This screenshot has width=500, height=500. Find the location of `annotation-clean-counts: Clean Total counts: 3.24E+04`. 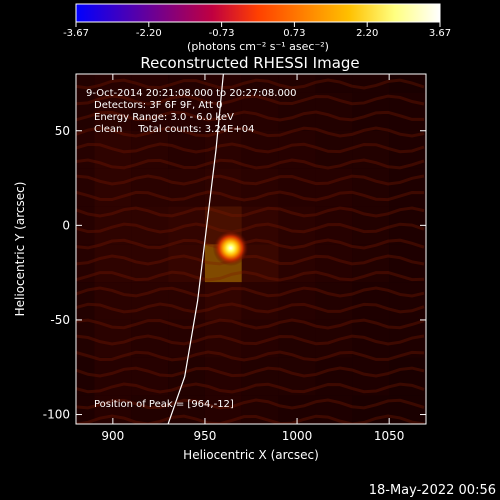

annotation-clean-counts: Clean Total counts: 3.24E+04 is located at coordinates (174, 129).